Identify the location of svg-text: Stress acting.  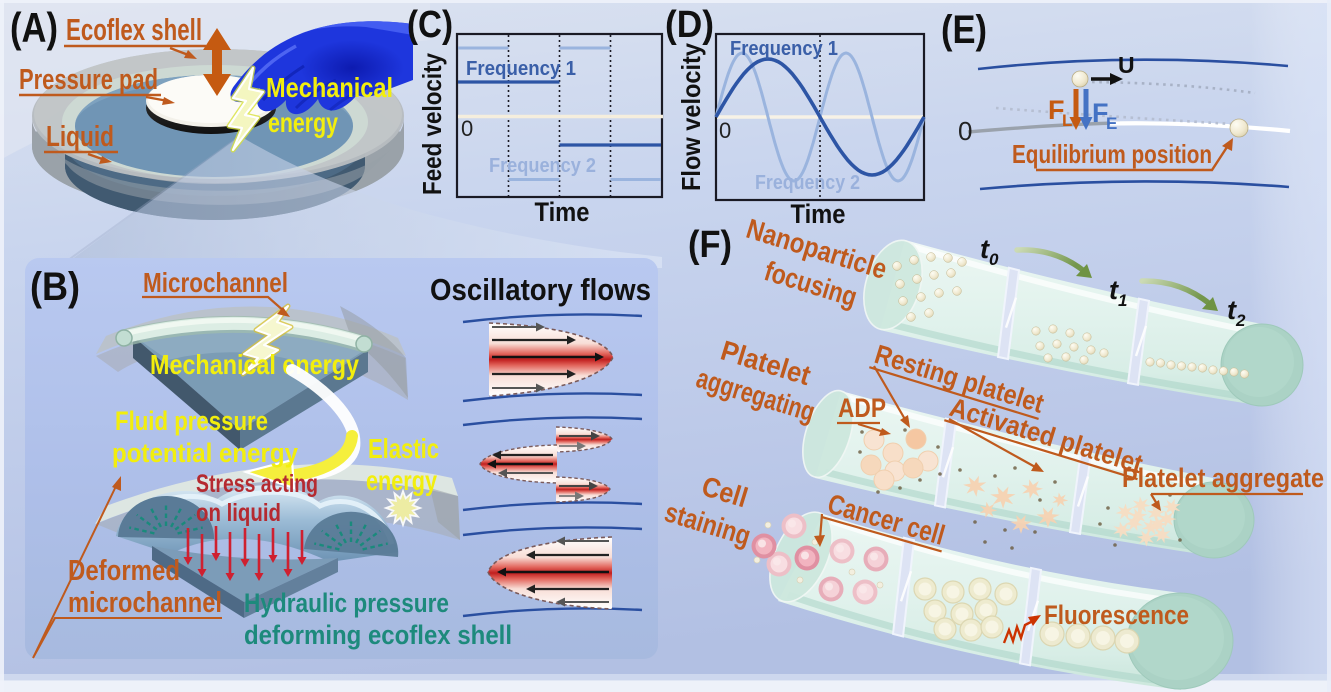
(257, 484).